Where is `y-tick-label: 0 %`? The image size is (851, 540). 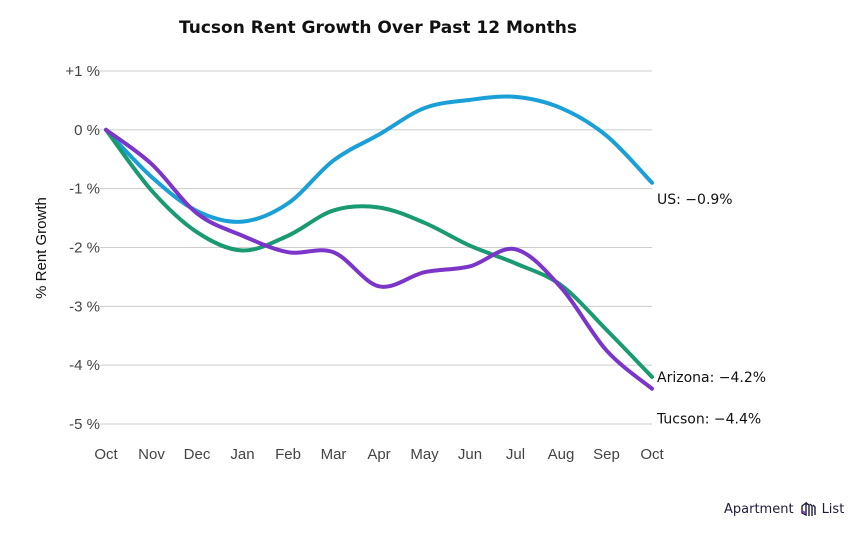
y-tick-label: 0 % is located at coordinates (87, 130).